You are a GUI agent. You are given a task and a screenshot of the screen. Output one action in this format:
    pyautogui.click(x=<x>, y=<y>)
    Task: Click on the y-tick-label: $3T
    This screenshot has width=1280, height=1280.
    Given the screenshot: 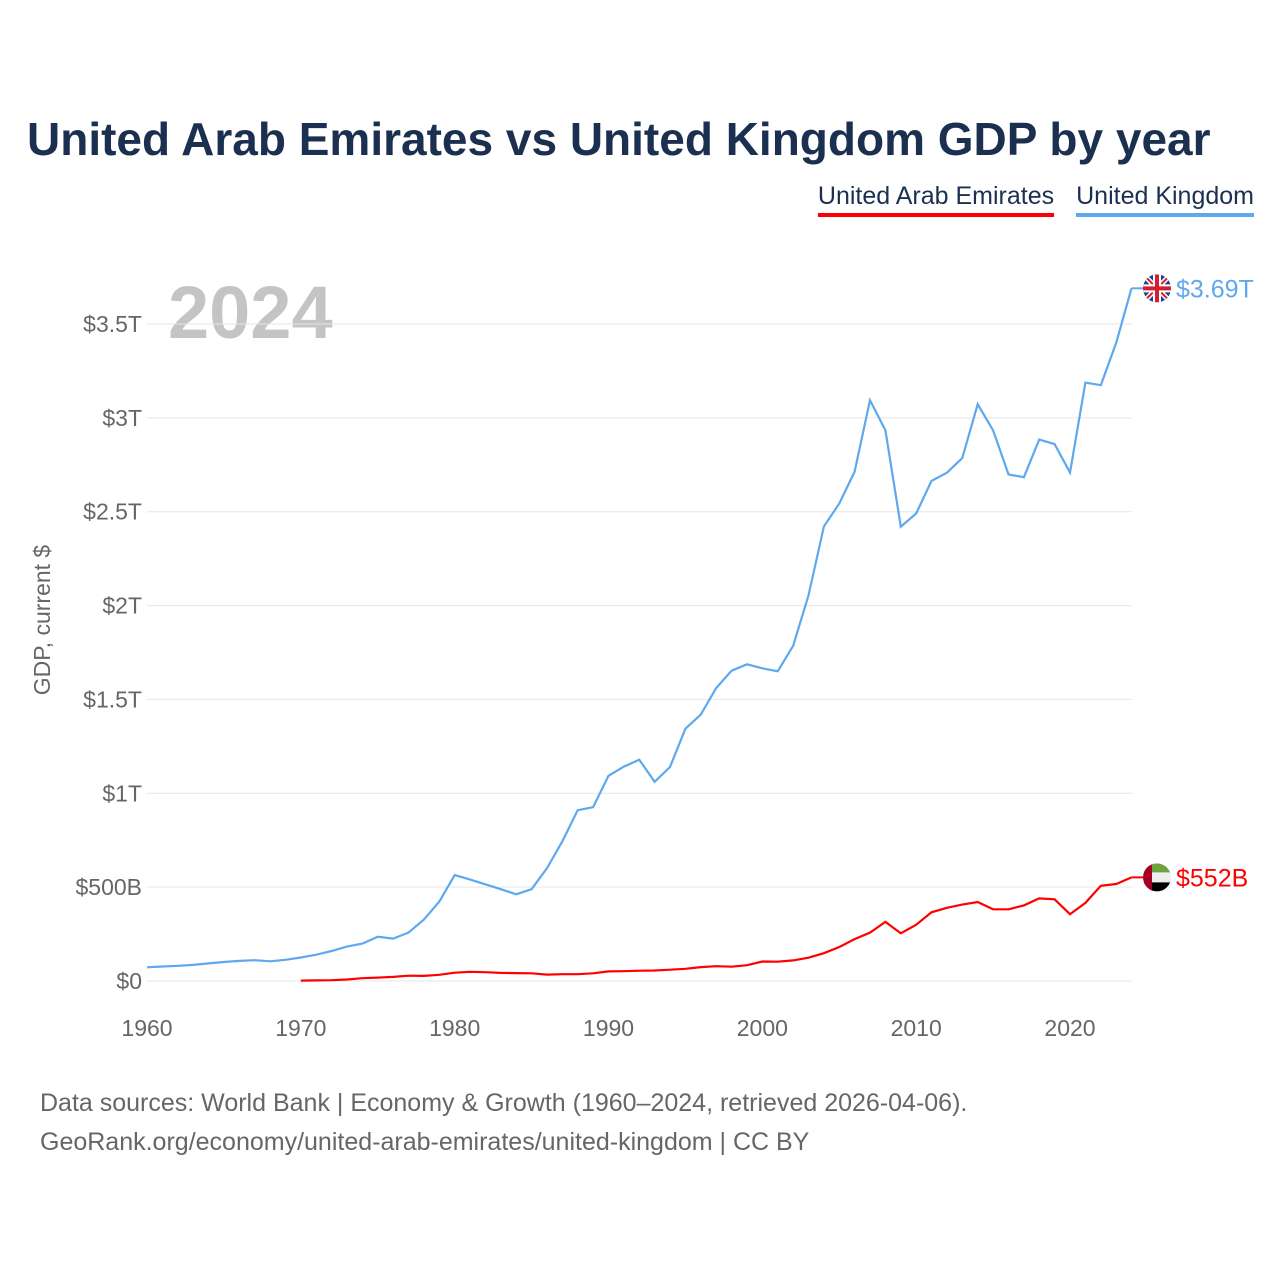 What is the action you would take?
    pyautogui.click(x=122, y=418)
    